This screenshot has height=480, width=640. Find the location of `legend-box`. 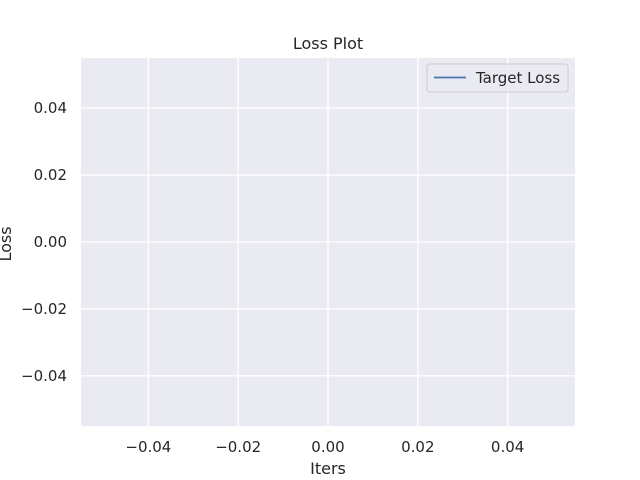

legend-box is located at coordinates (497, 78).